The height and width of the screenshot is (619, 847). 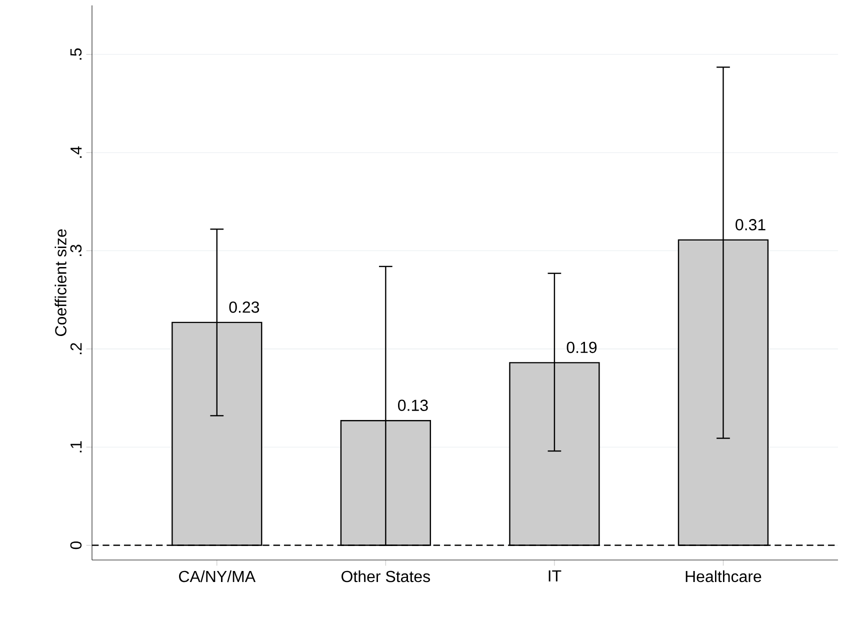 What do you see at coordinates (555, 576) in the screenshot?
I see `x-tick-label: IT` at bounding box center [555, 576].